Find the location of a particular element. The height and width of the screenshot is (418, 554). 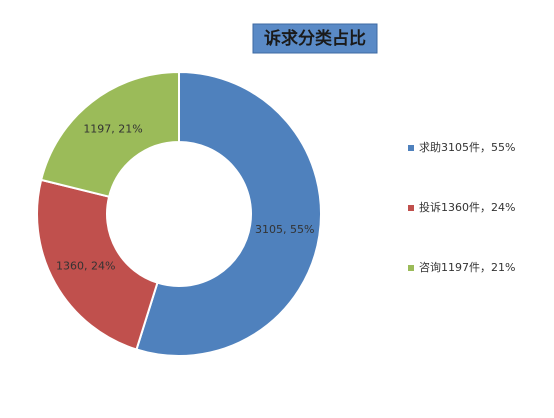

legend-label: 投诉1360件，24% is located at coordinates (467, 207).